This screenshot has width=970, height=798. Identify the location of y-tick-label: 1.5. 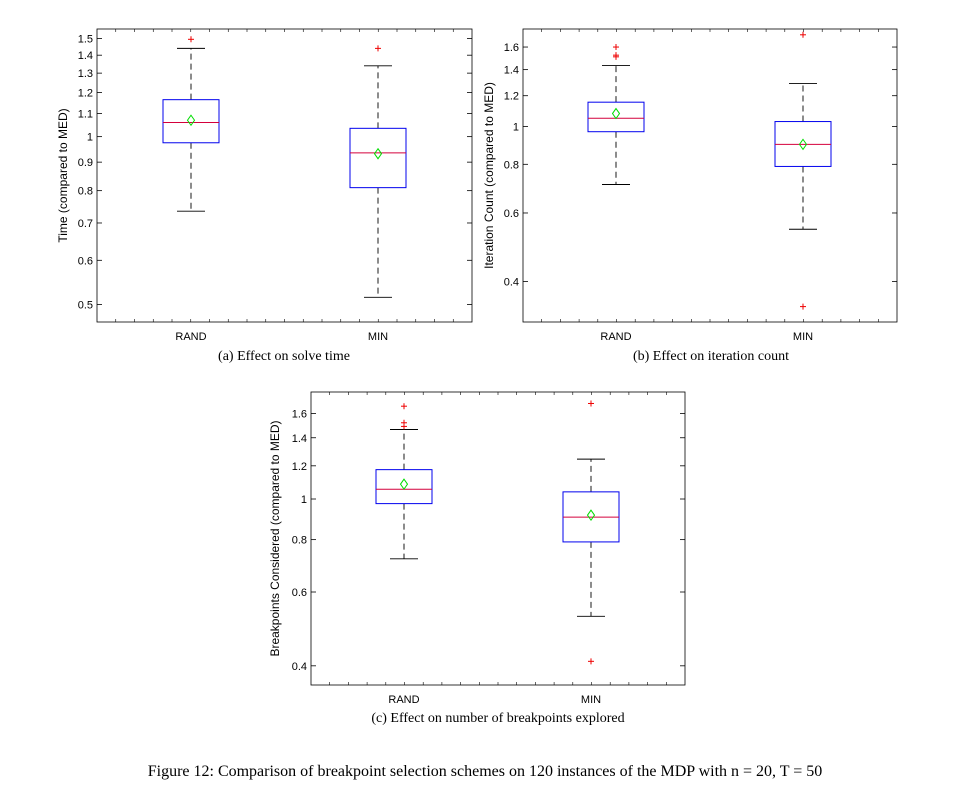
(85, 39).